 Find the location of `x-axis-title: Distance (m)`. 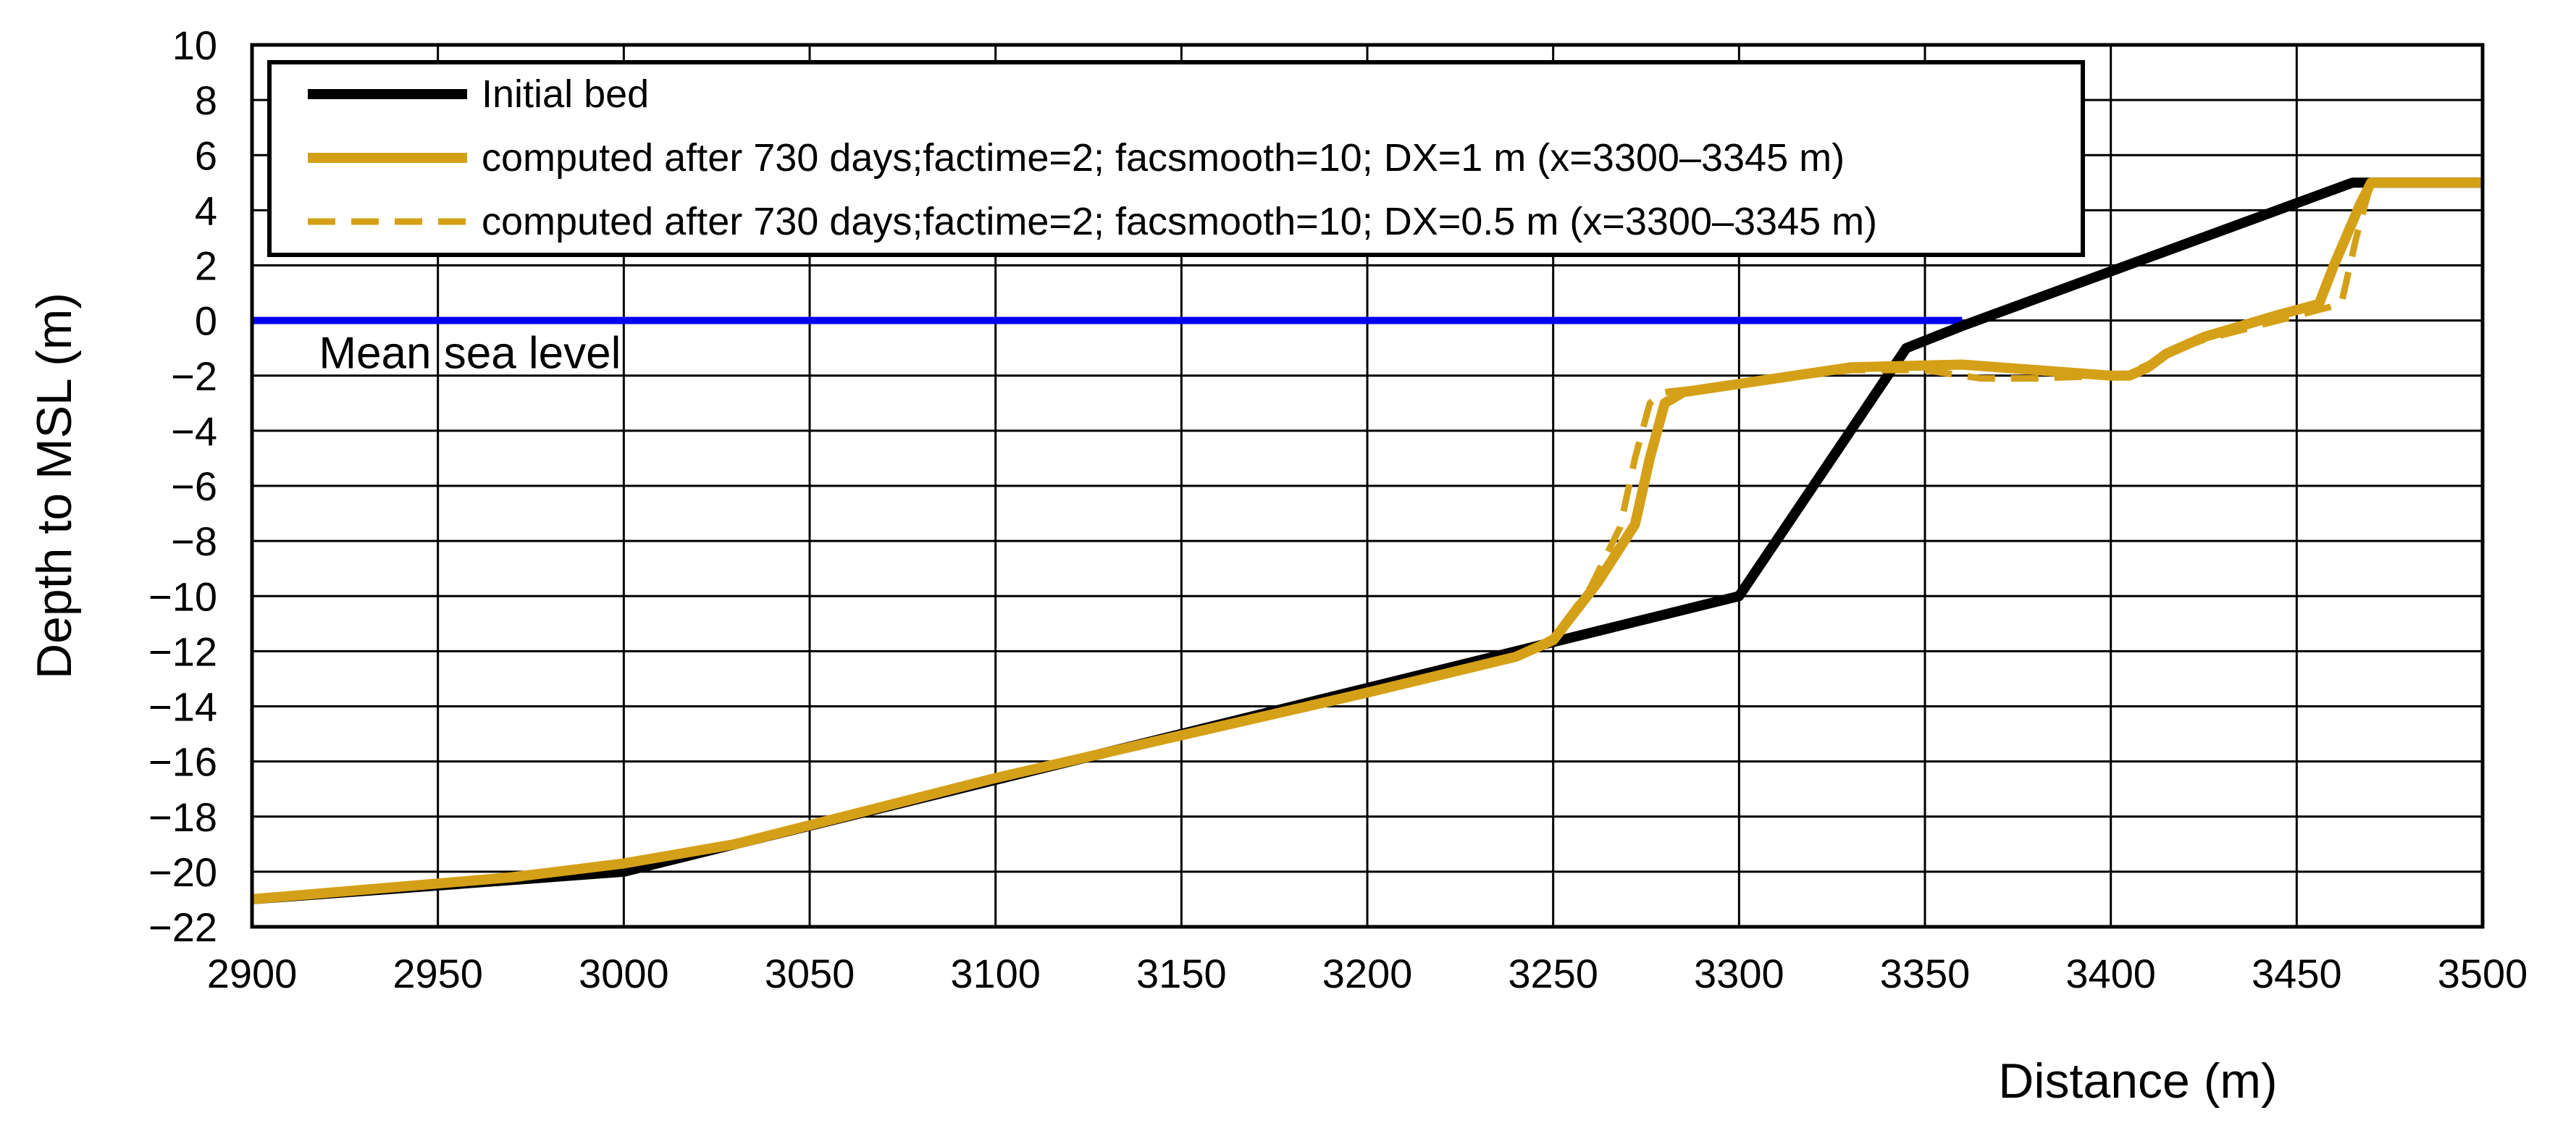

x-axis-title: Distance (m) is located at coordinates (2137, 1081).